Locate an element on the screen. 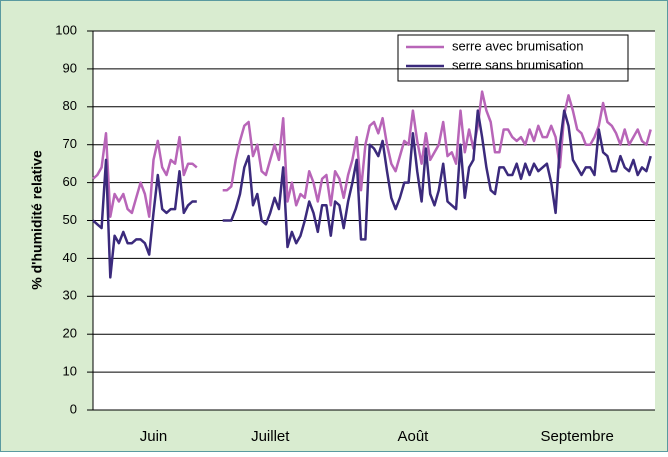  y-tick-label: 90 is located at coordinates (70, 67).